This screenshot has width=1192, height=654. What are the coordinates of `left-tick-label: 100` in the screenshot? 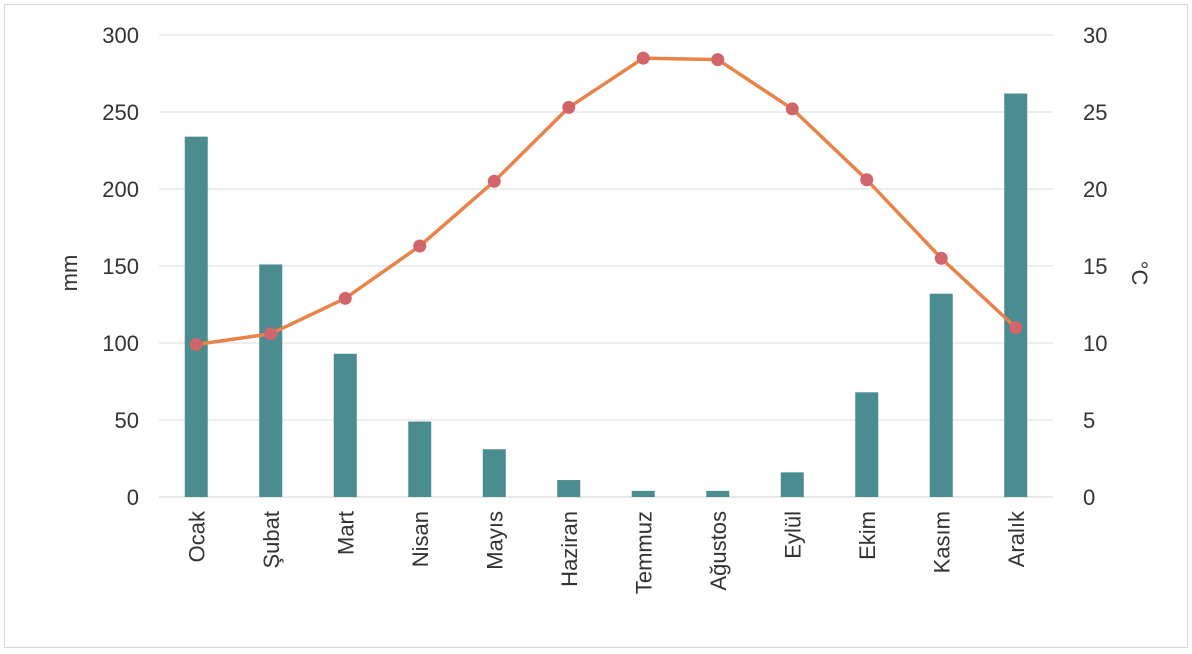 It's located at (120, 343).